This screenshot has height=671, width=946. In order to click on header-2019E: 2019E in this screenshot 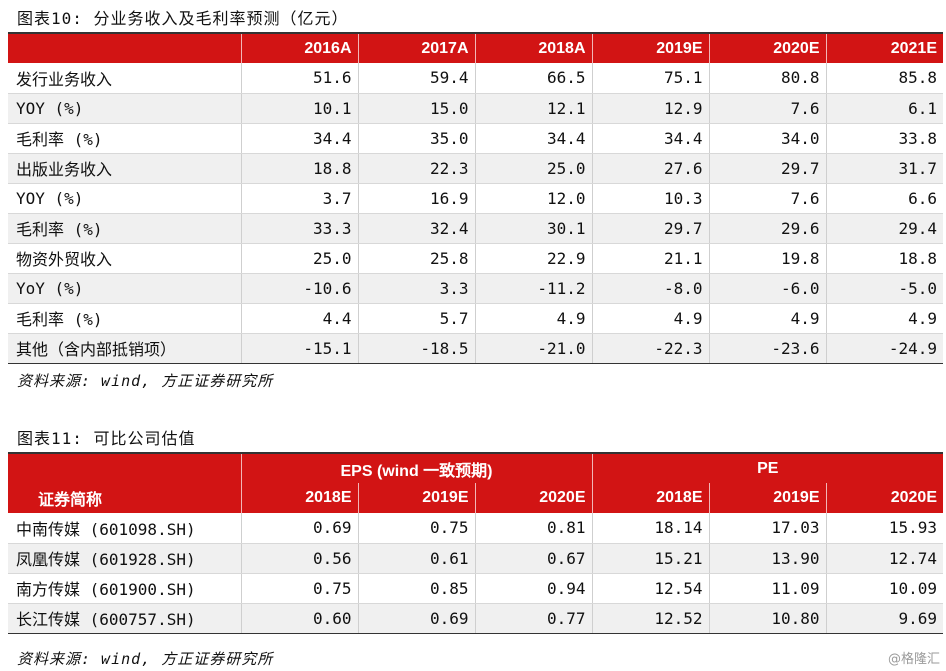, I will do `click(651, 48)`.